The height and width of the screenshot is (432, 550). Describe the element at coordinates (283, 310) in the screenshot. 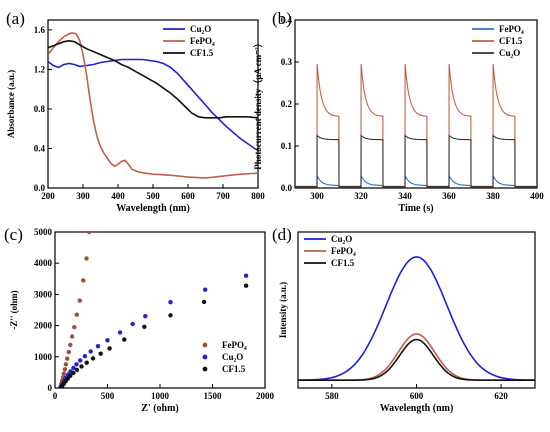

I see `y-axis-label: Intensity (a.u.)` at that location.